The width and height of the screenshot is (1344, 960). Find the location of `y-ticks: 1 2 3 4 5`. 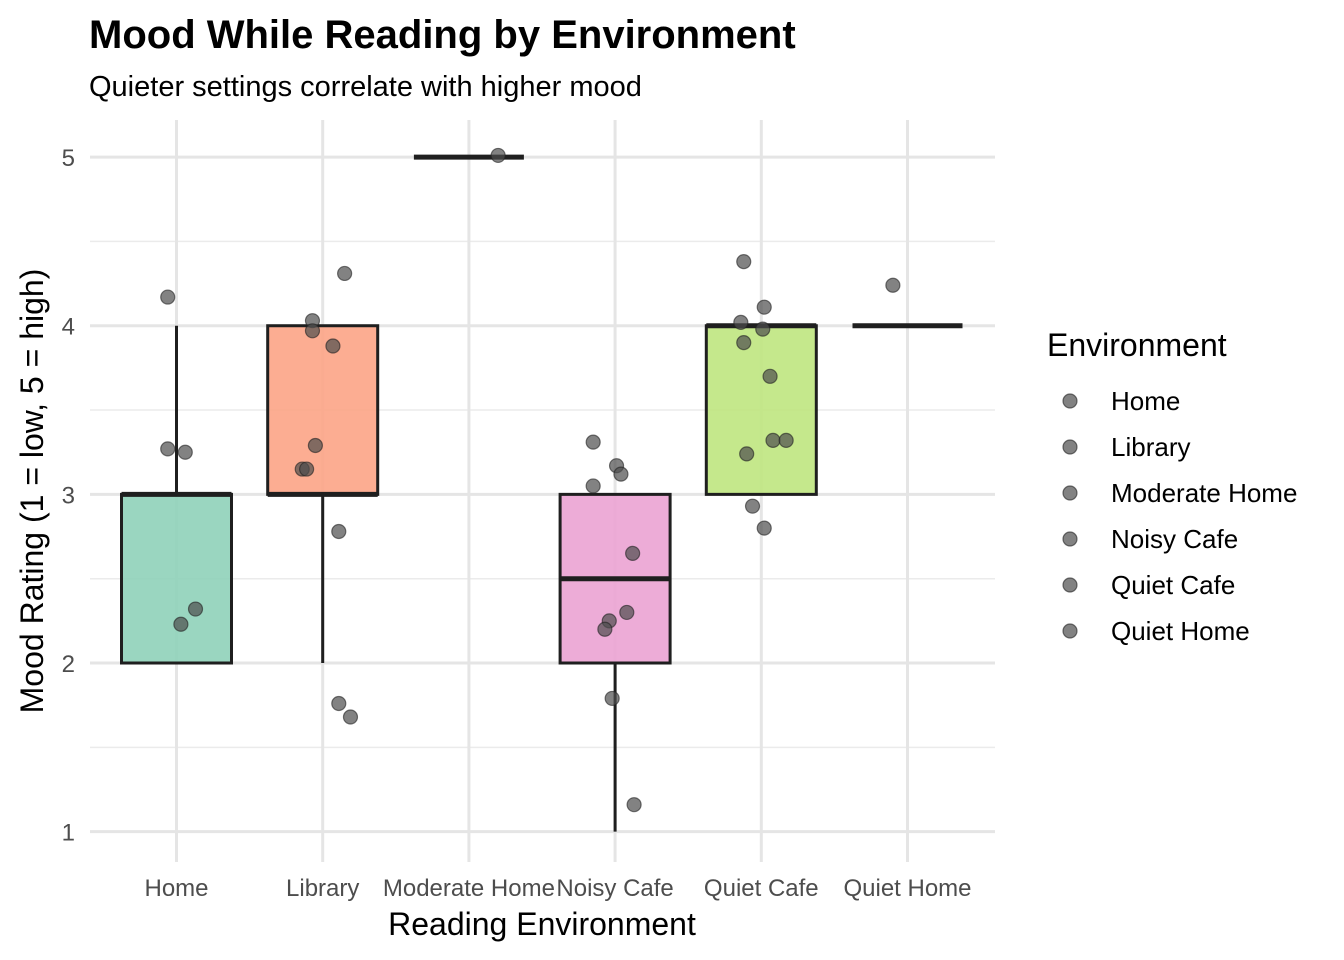

y-ticks: 1 2 3 4 5 is located at coordinates (68, 496).